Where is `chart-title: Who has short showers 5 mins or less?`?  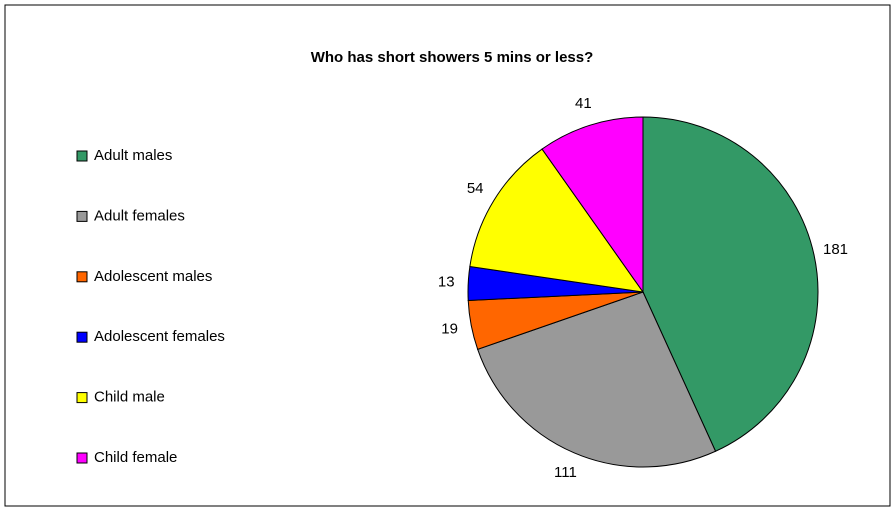
chart-title: Who has short showers 5 mins or less? is located at coordinates (452, 57).